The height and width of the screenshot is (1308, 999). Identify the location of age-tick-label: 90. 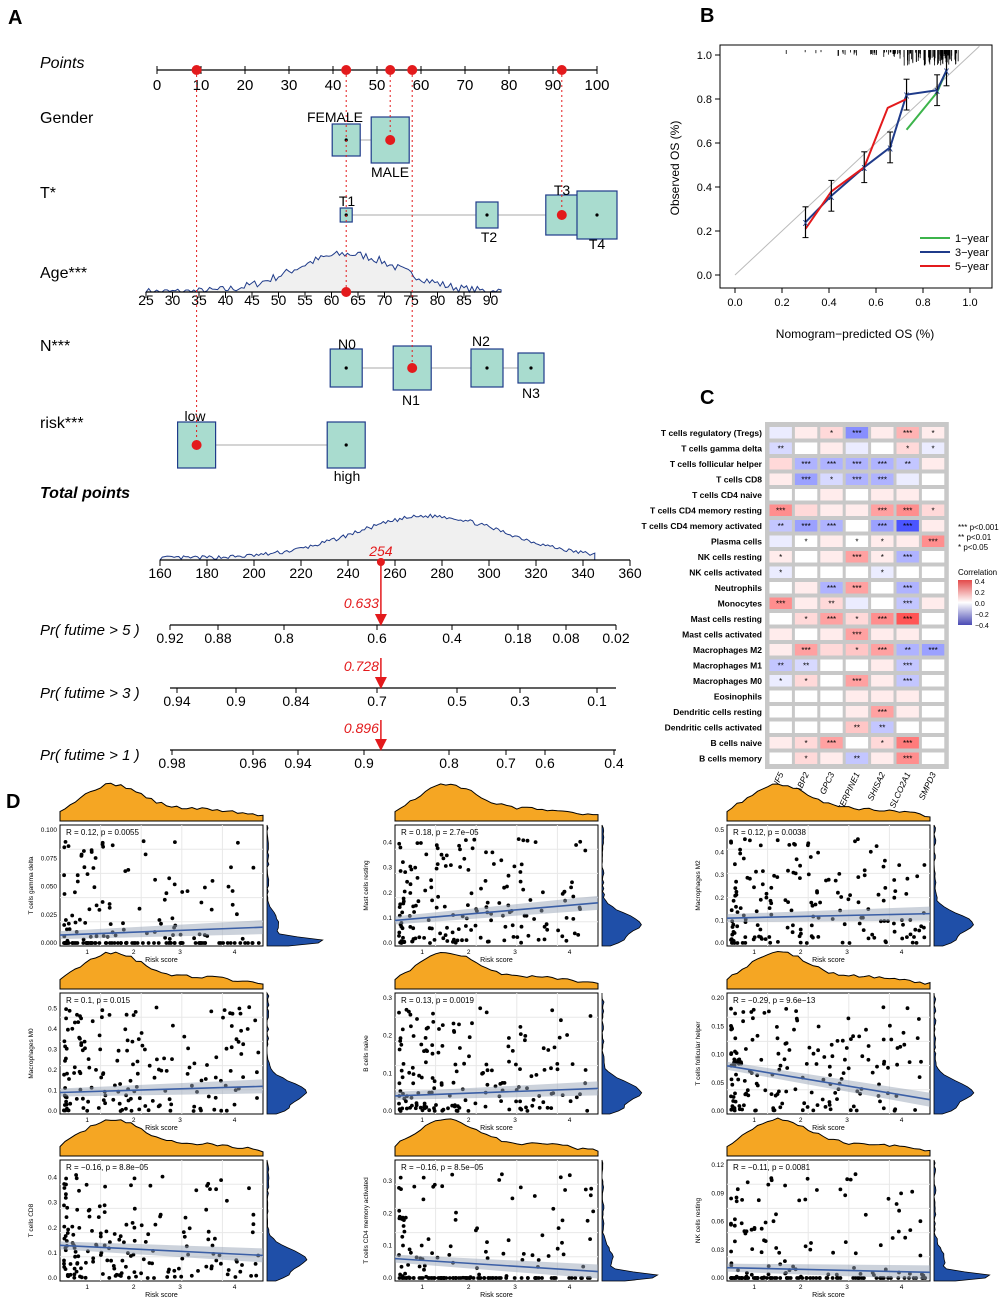
(491, 300).